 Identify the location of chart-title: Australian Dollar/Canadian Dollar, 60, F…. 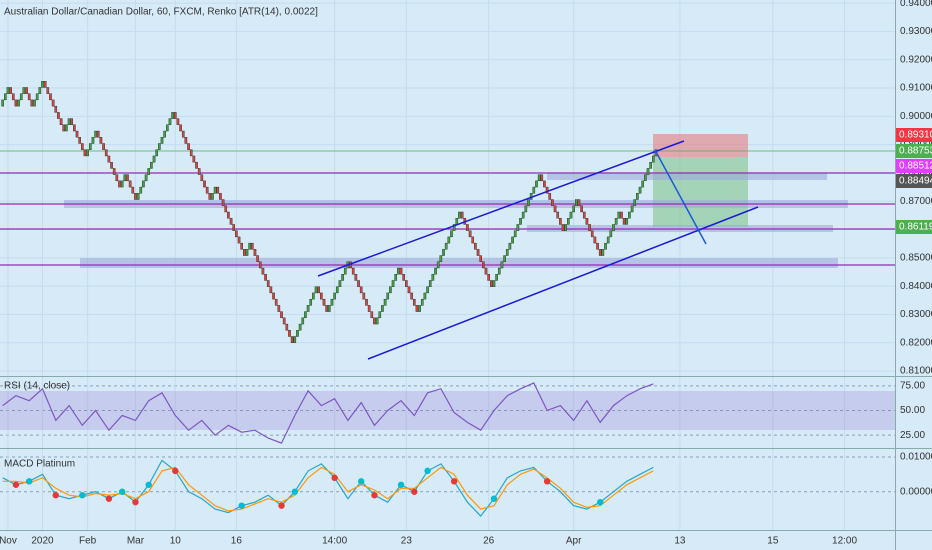
(161, 12).